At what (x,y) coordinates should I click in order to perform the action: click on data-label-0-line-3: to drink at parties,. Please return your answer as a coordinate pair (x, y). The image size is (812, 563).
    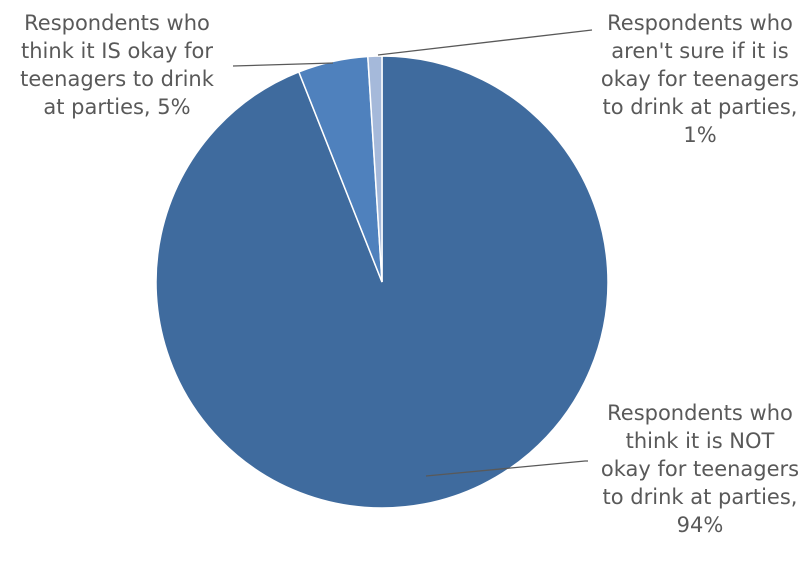
    Looking at the image, I should click on (700, 497).